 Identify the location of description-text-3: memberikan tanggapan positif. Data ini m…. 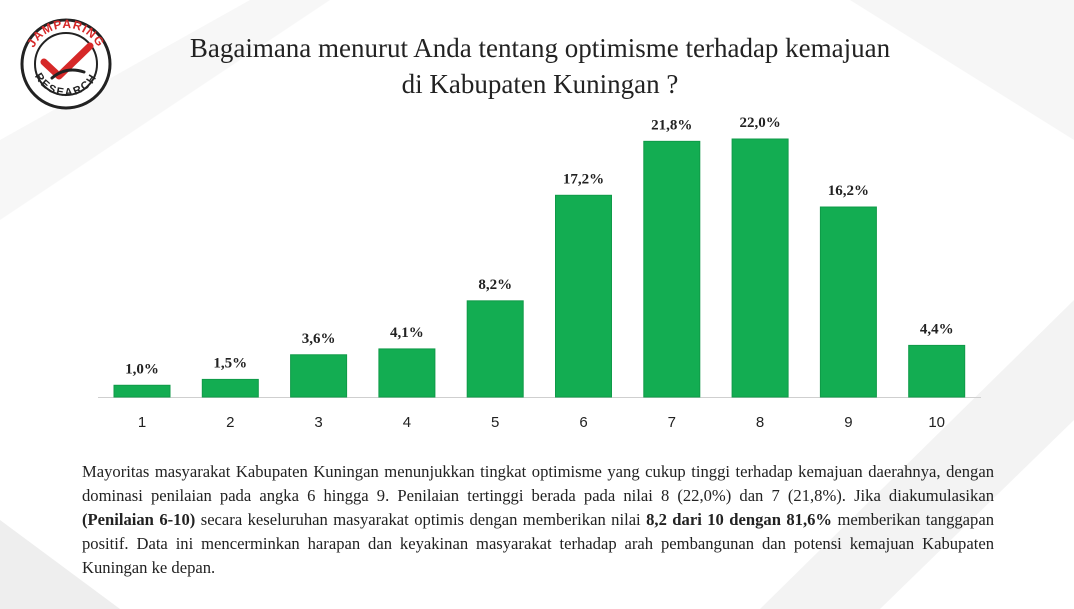
(538, 543).